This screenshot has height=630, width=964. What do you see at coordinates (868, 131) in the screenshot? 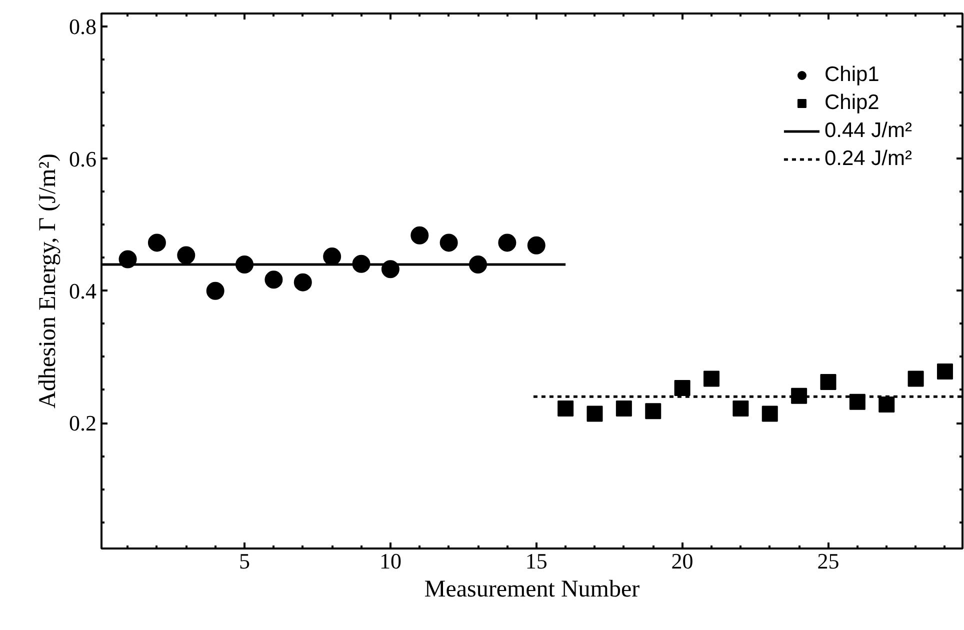
I see `legend-label: 0.44 J/m²` at bounding box center [868, 131].